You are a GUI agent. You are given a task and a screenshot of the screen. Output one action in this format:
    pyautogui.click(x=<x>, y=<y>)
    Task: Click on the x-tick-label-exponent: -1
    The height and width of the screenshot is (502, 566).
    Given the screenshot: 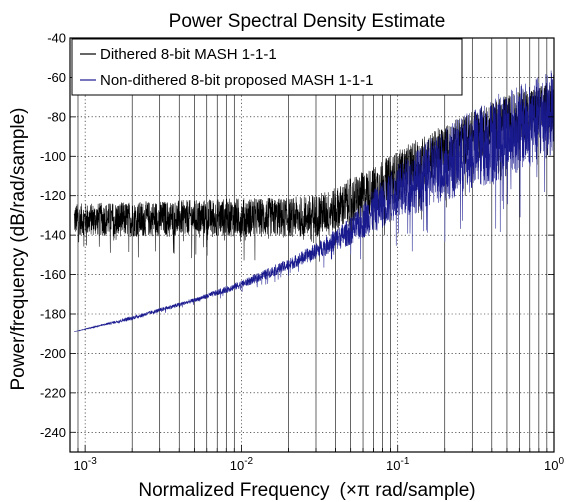 What is the action you would take?
    pyautogui.click(x=404, y=461)
    